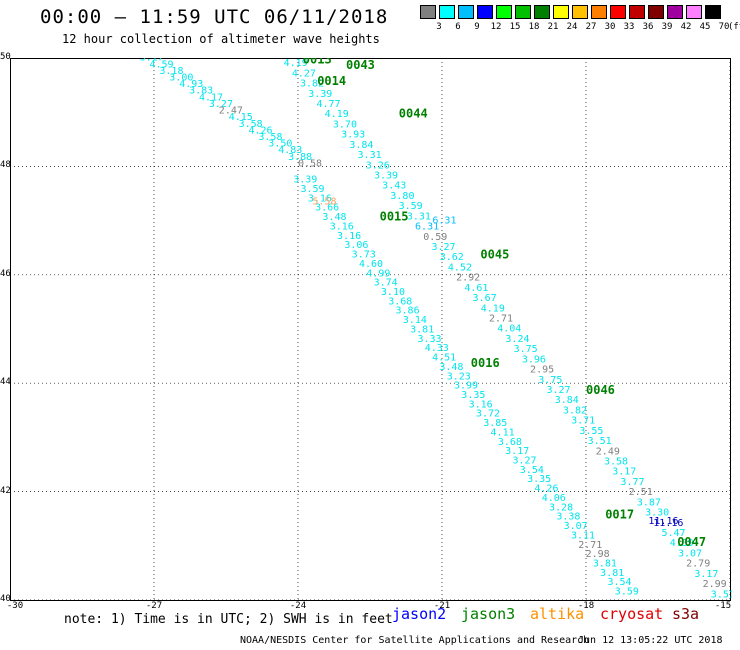  Describe the element at coordinates (211, 97) in the screenshot. I see `swh-value-label: 4.17` at that location.